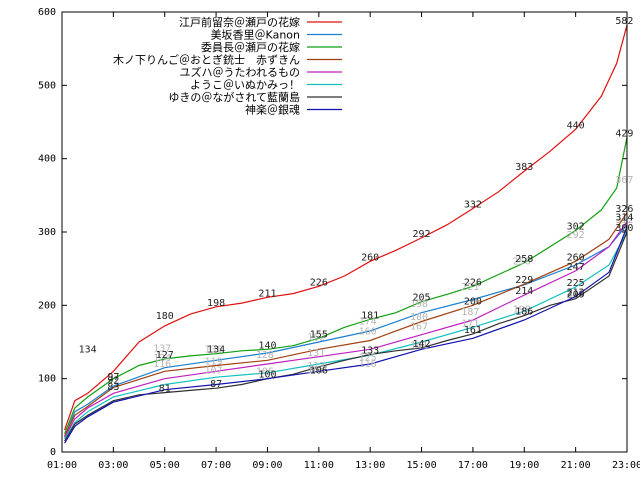 The image size is (640, 480). I want to click on y-tick-label: 600, so click(47, 12).